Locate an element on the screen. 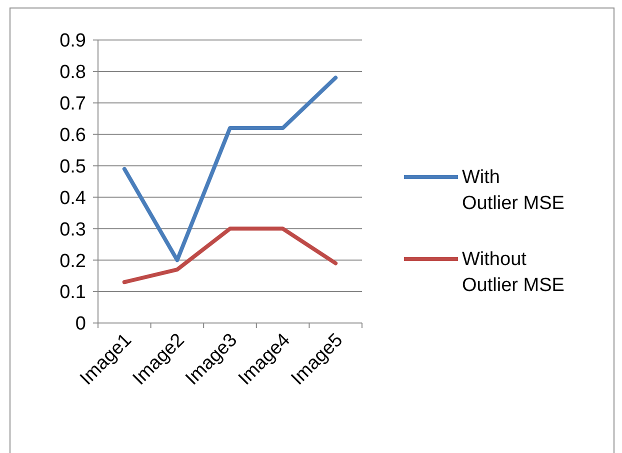 The width and height of the screenshot is (622, 453). y-tick-label: 0 is located at coordinates (80, 324).